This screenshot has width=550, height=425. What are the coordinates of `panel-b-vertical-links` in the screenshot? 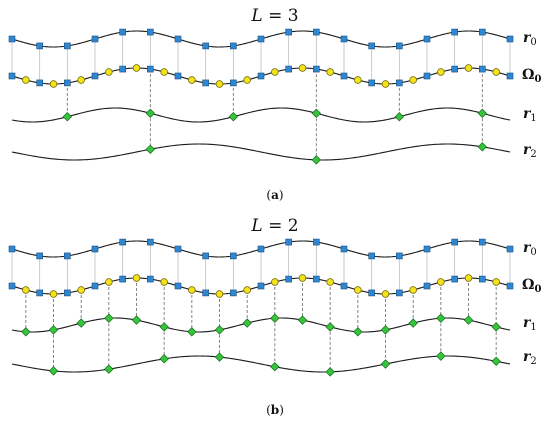 It's located at (261, 267).